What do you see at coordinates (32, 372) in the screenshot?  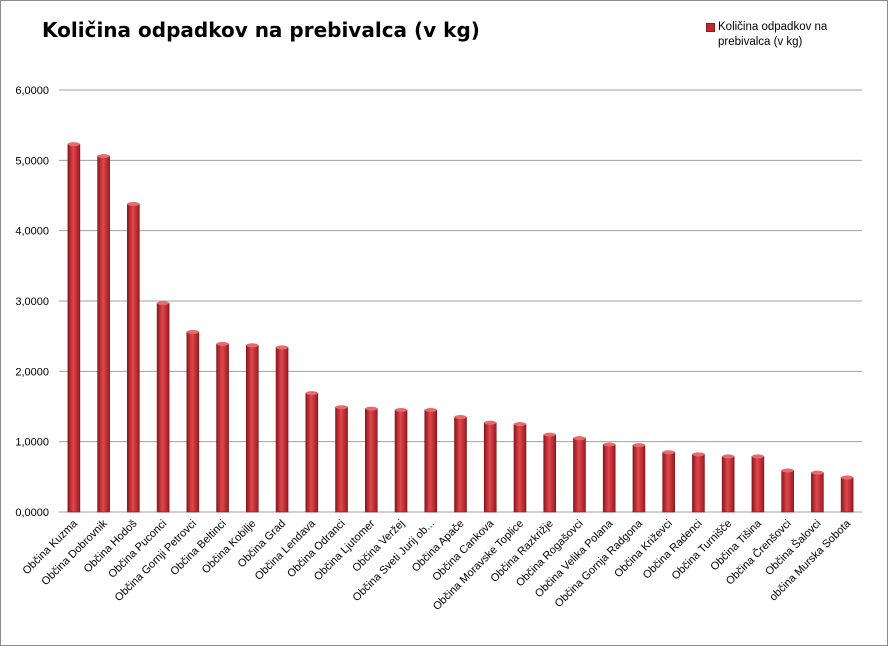 I see `y-tick-label: 2,0000` at bounding box center [32, 372].